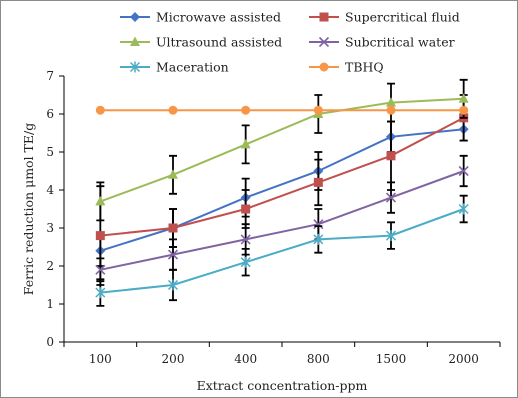 The image size is (518, 398). I want to click on x-tick-label: 800, so click(318, 359).